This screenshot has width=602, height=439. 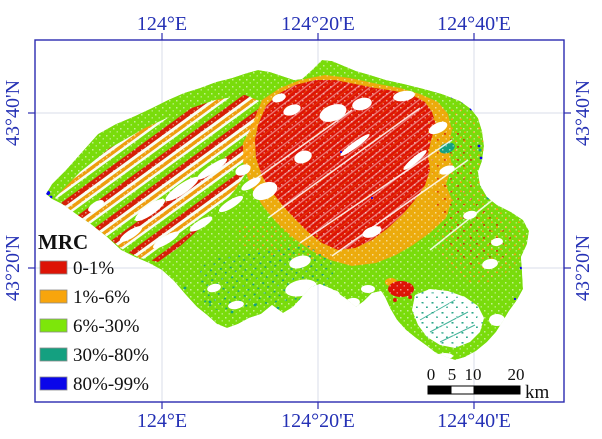 What do you see at coordinates (13, 268) in the screenshot?
I see `axis-label-left-1: 43°20'N` at bounding box center [13, 268].